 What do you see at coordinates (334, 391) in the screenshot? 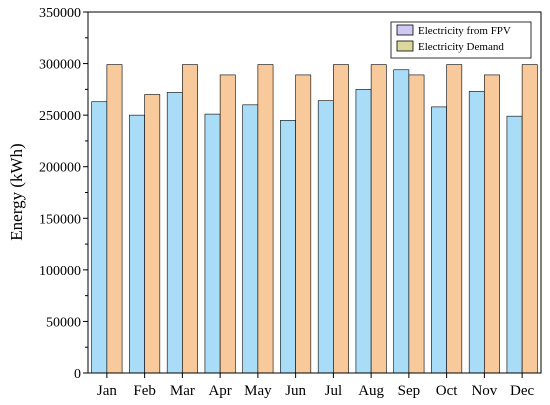
I see `x-tick-label: Jul` at bounding box center [334, 391].